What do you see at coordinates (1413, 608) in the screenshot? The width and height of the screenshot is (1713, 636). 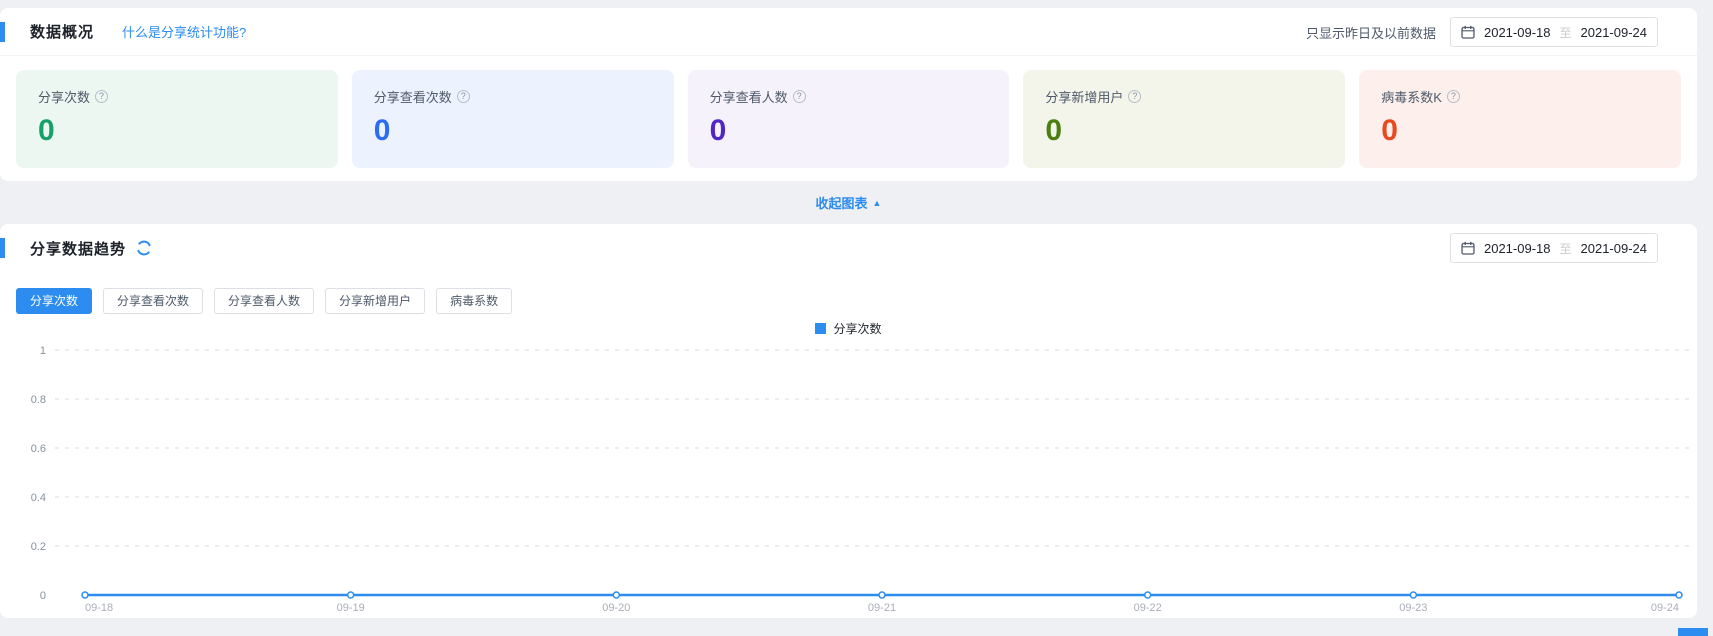 I see `svg-text: 09-23` at bounding box center [1413, 608].